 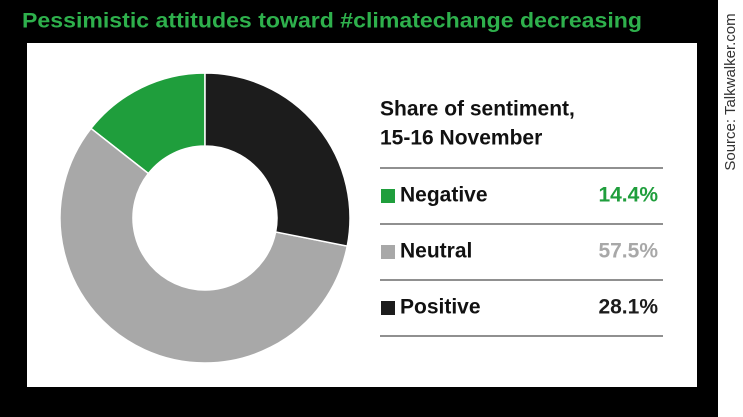 What do you see at coordinates (444, 195) in the screenshot?
I see `legend-label: Negative` at bounding box center [444, 195].